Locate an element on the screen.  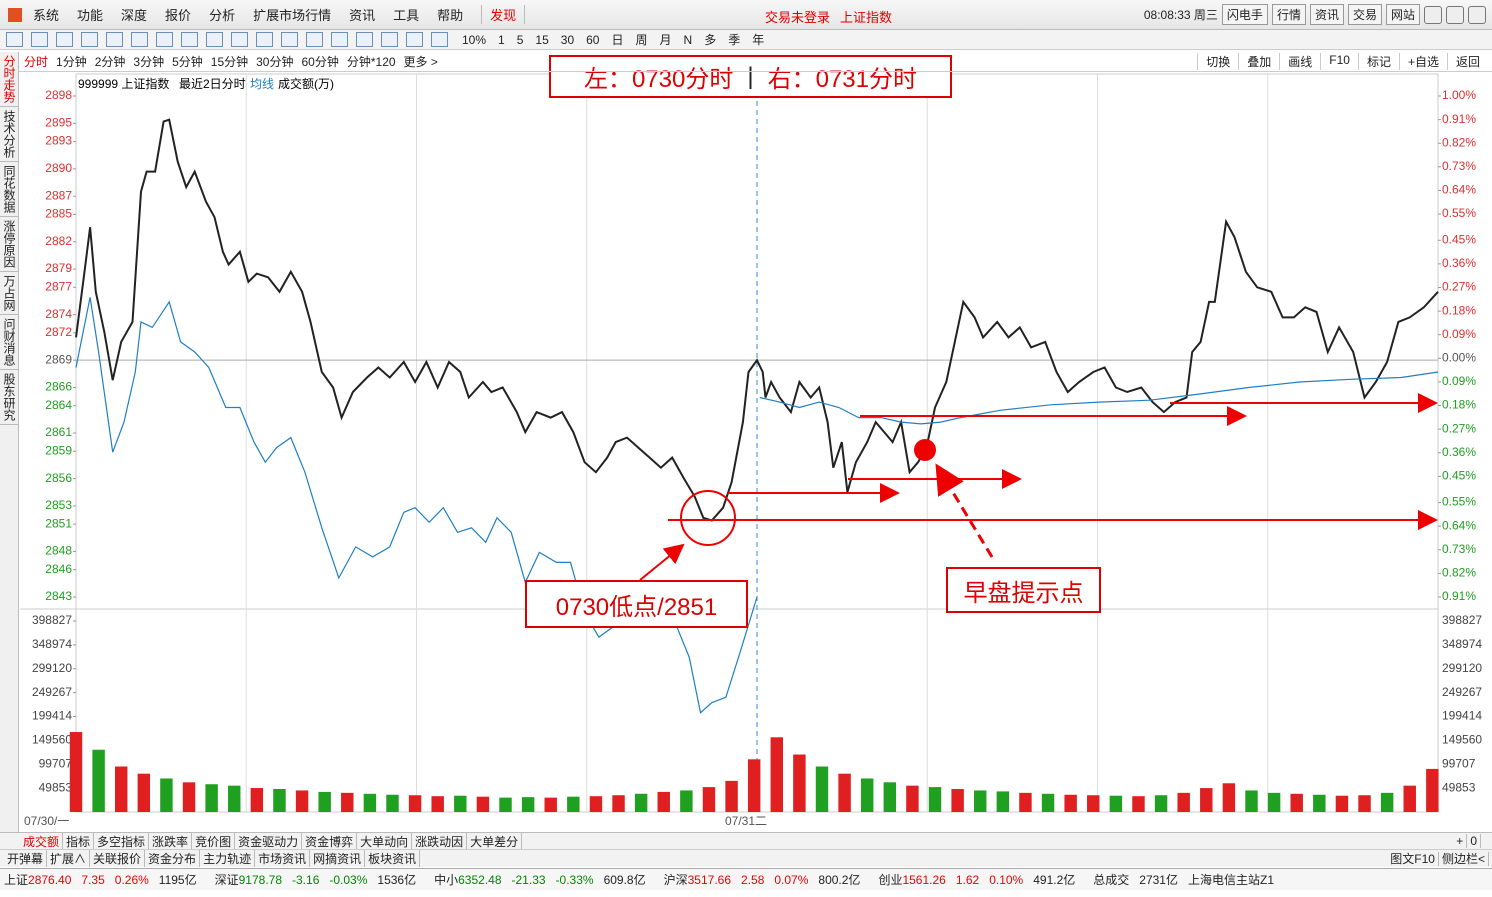
right-tool: 画线 is located at coordinates (1299, 61).